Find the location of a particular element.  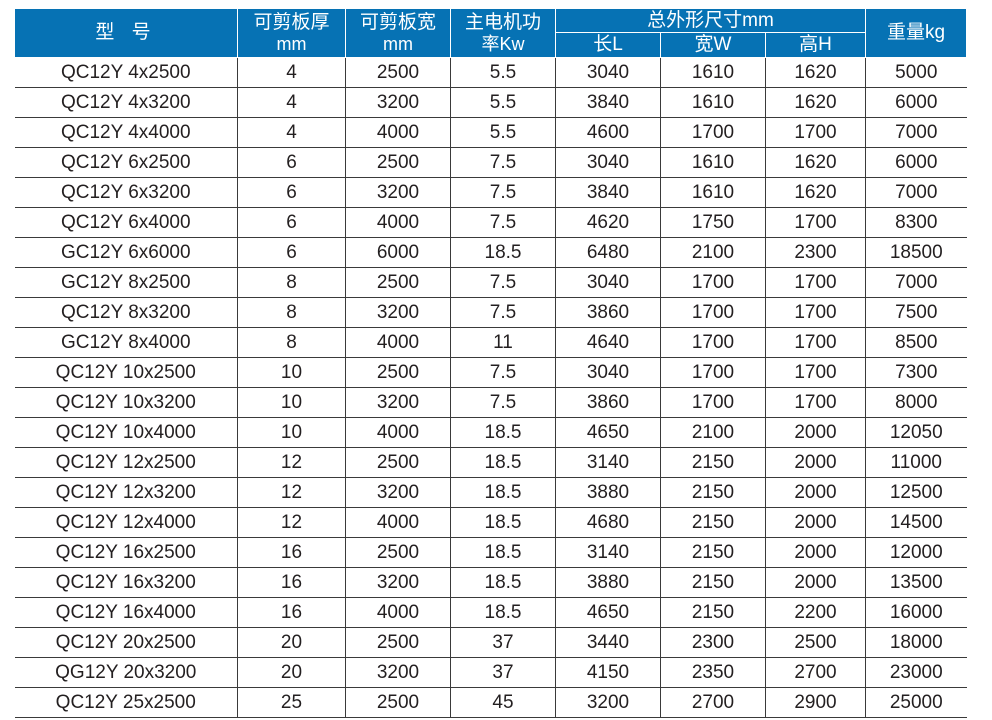

table-row: QC12Y 4x4000 4 4000 5.5 4600 1700 1700 7000 is located at coordinates (490, 132).